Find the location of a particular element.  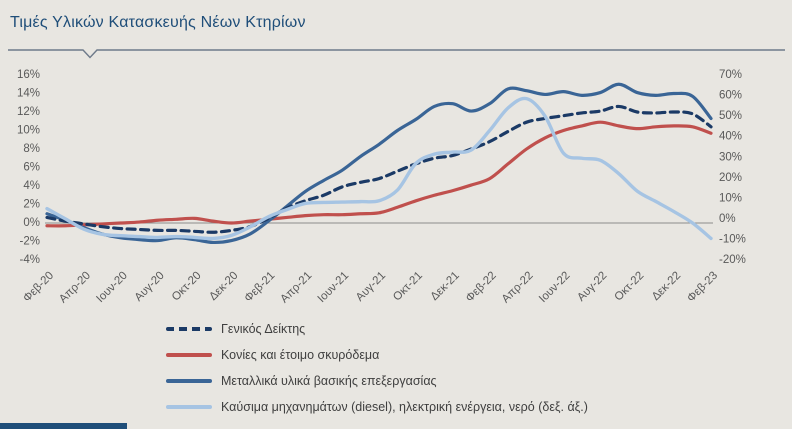

left-axis-tick: -4% is located at coordinates (30, 260).